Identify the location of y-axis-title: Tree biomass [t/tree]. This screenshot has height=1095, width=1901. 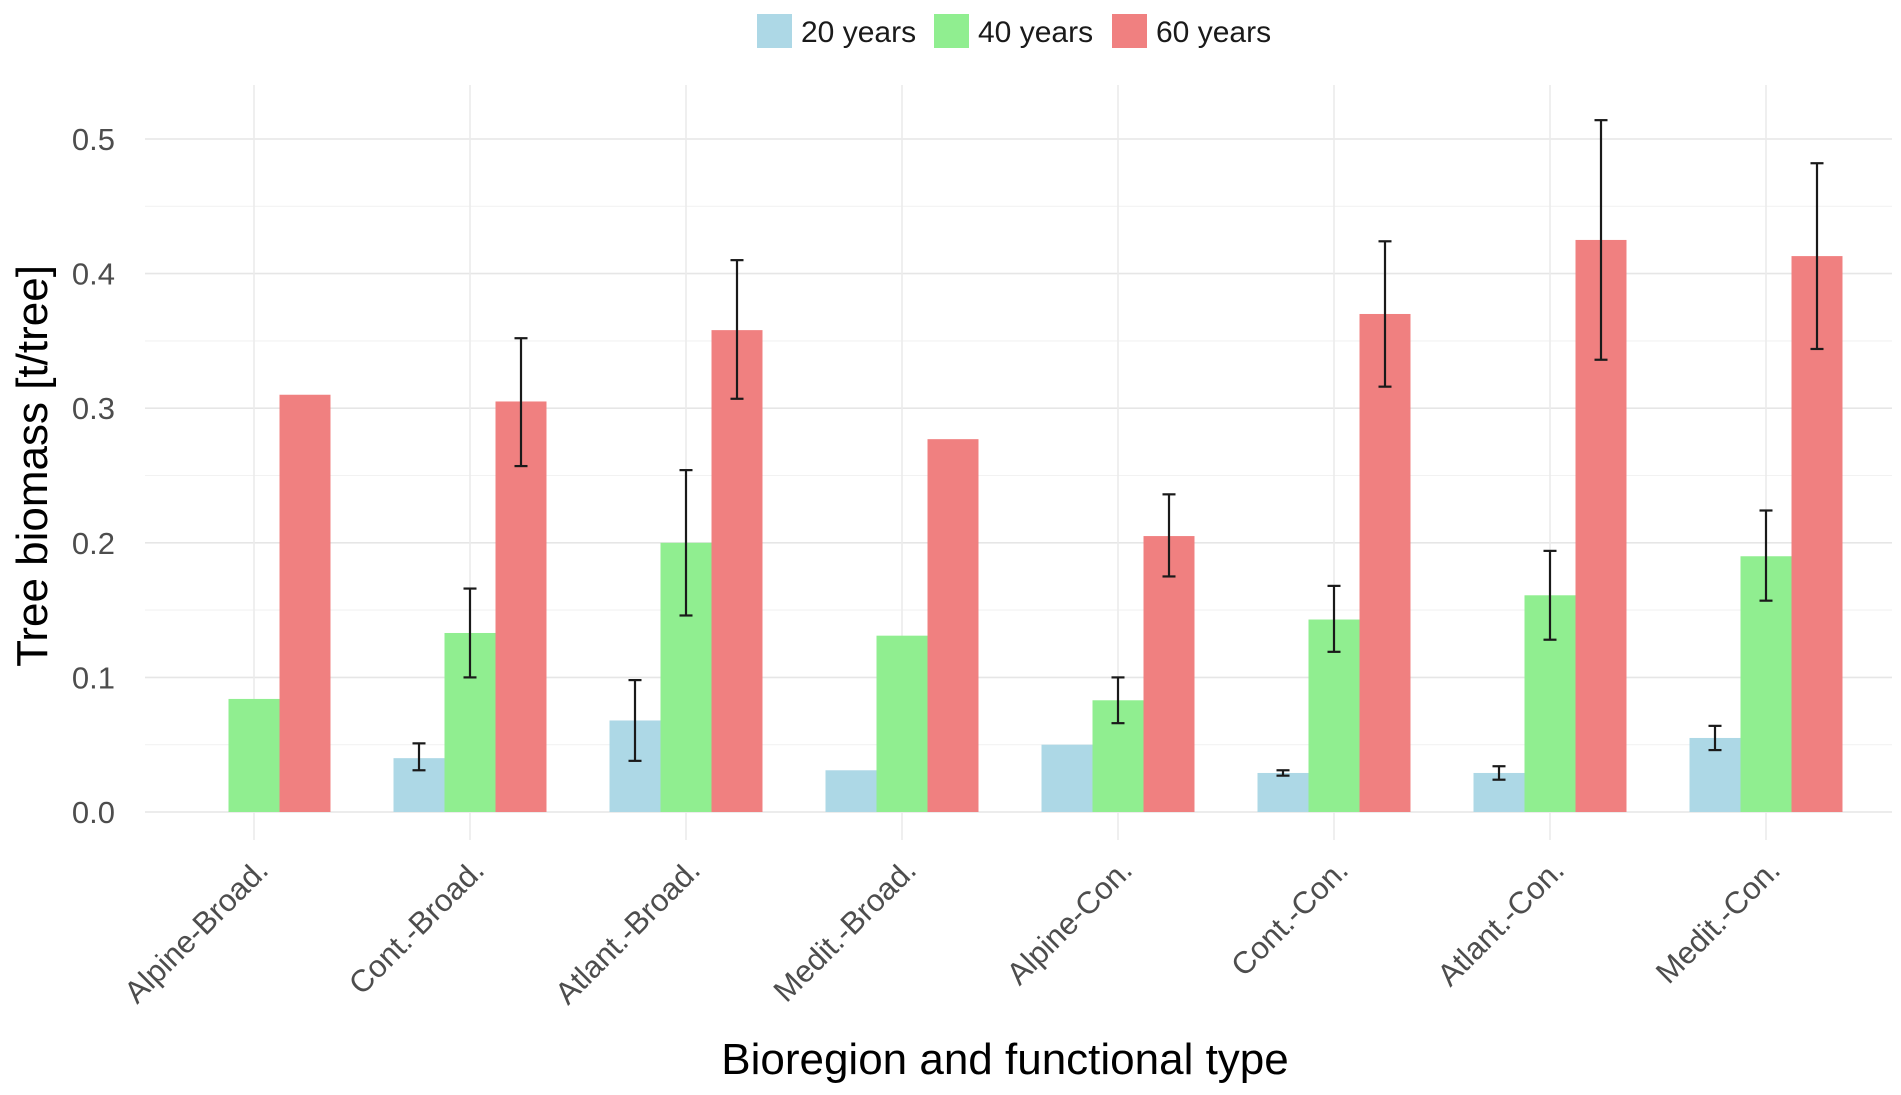
(32, 466).